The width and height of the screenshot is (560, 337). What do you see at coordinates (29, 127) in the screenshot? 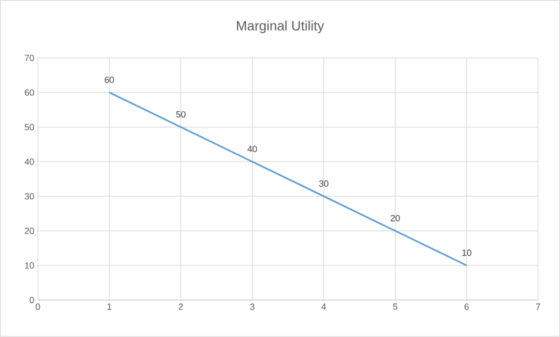
I see `y-tick-label: 50` at bounding box center [29, 127].